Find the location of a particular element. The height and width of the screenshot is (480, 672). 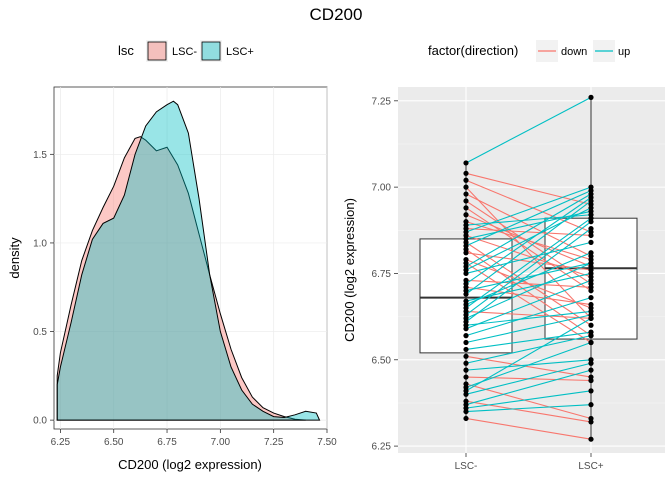

lsc-legend-label-pos: LSC+ is located at coordinates (240, 52).